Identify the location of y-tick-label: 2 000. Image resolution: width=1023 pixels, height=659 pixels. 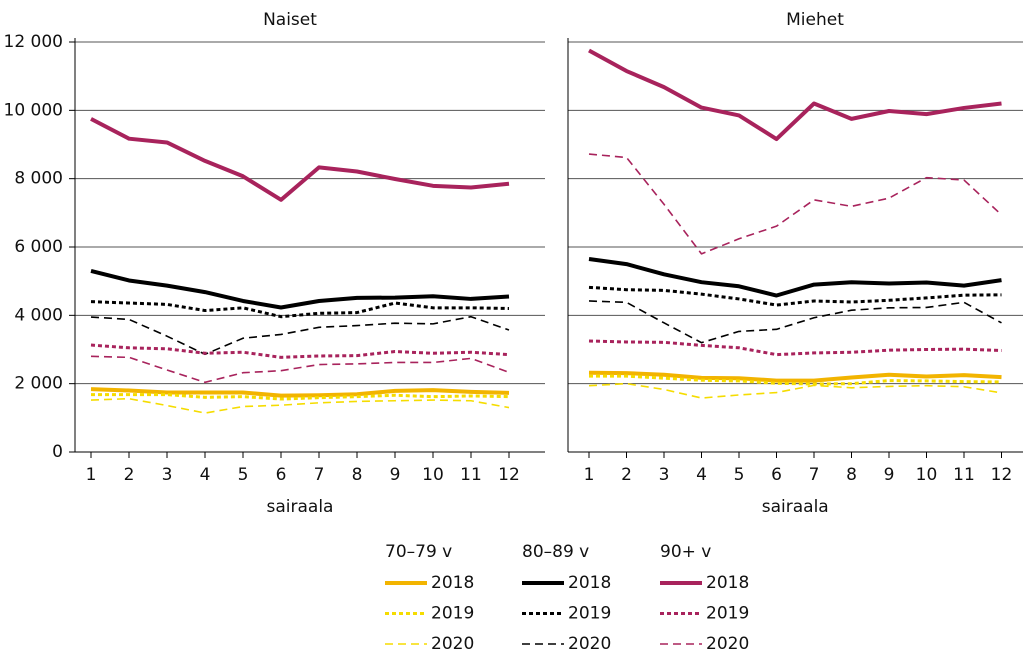
(38, 384).